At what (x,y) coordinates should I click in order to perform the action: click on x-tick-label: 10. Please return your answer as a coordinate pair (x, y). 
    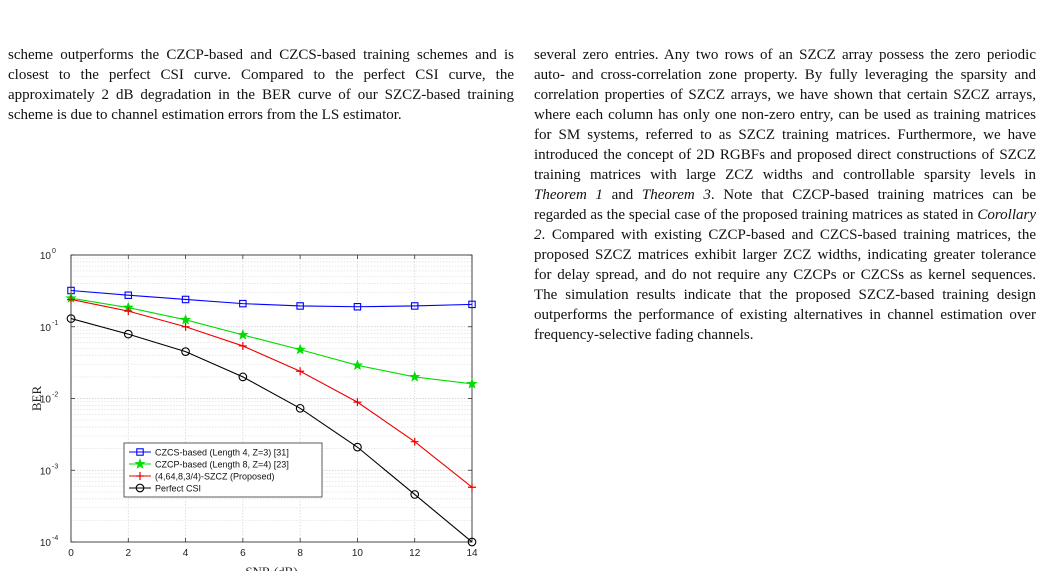
    Looking at the image, I should click on (358, 553).